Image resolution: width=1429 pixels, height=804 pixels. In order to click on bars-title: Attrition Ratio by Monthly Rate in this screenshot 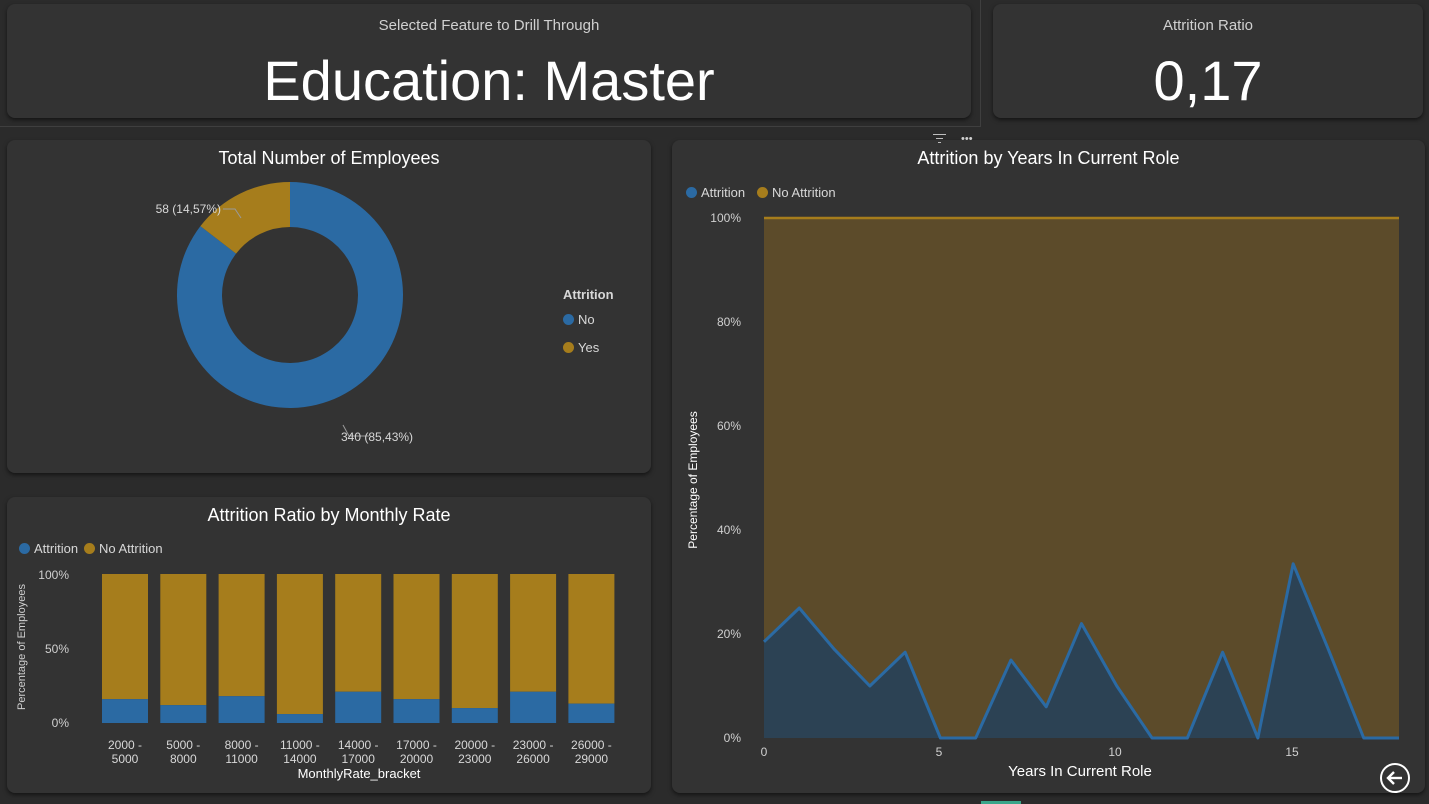, I will do `click(329, 515)`.